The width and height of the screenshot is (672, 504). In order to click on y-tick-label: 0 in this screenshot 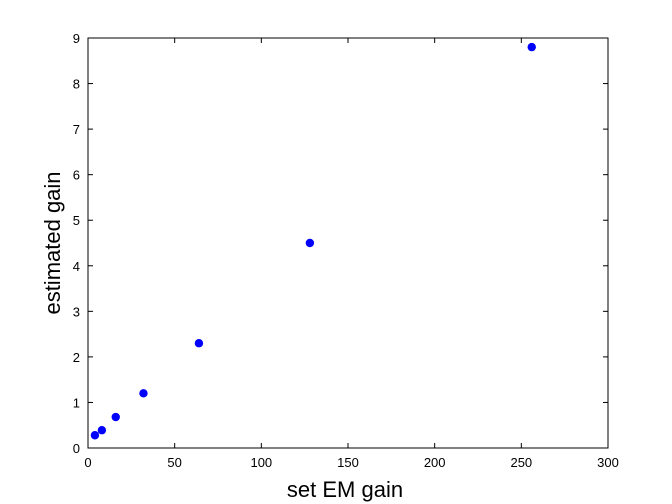, I will do `click(76, 448)`.